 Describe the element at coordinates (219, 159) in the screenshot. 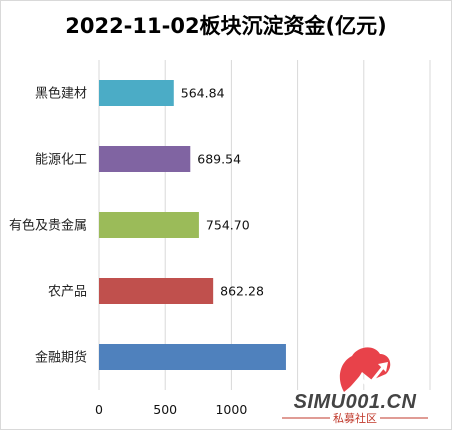

I see `value-label: 689.54` at that location.